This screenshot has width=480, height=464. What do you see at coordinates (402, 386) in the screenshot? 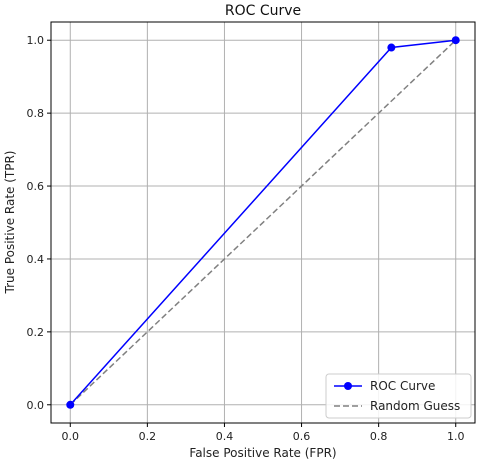
I see `legend-label-roc-curve: ROC Curve` at bounding box center [402, 386].